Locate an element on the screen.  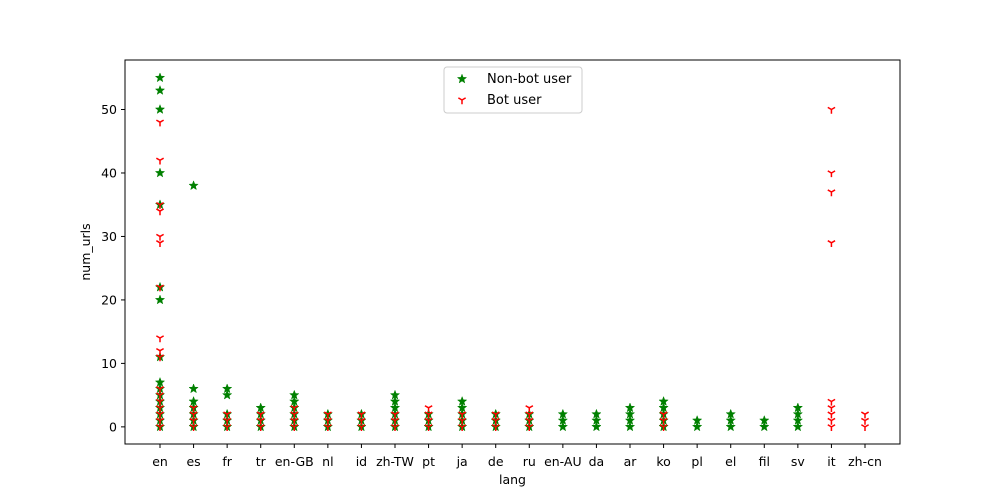
x-tick-label: de is located at coordinates (496, 461).